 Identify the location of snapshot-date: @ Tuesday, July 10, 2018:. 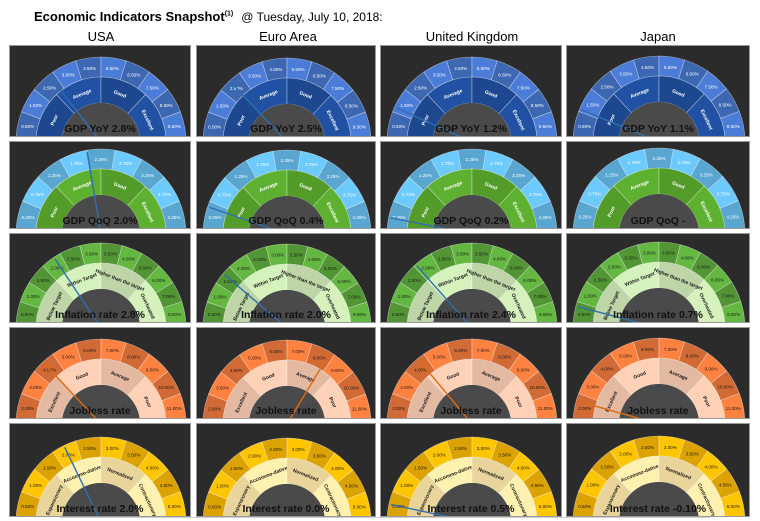
(312, 17).